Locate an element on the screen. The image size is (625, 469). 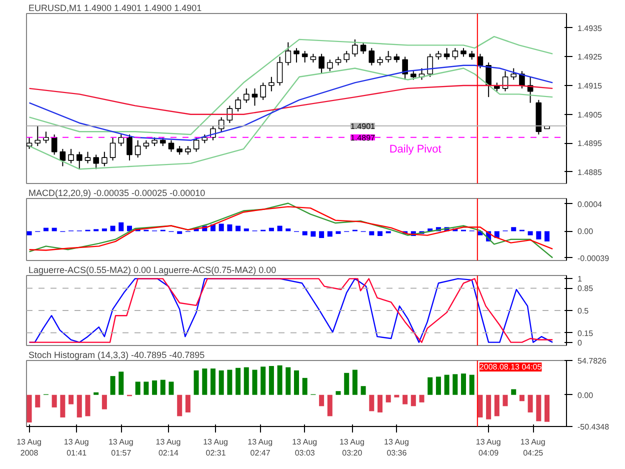
y-tick-label: 1.4935 is located at coordinates (590, 28).